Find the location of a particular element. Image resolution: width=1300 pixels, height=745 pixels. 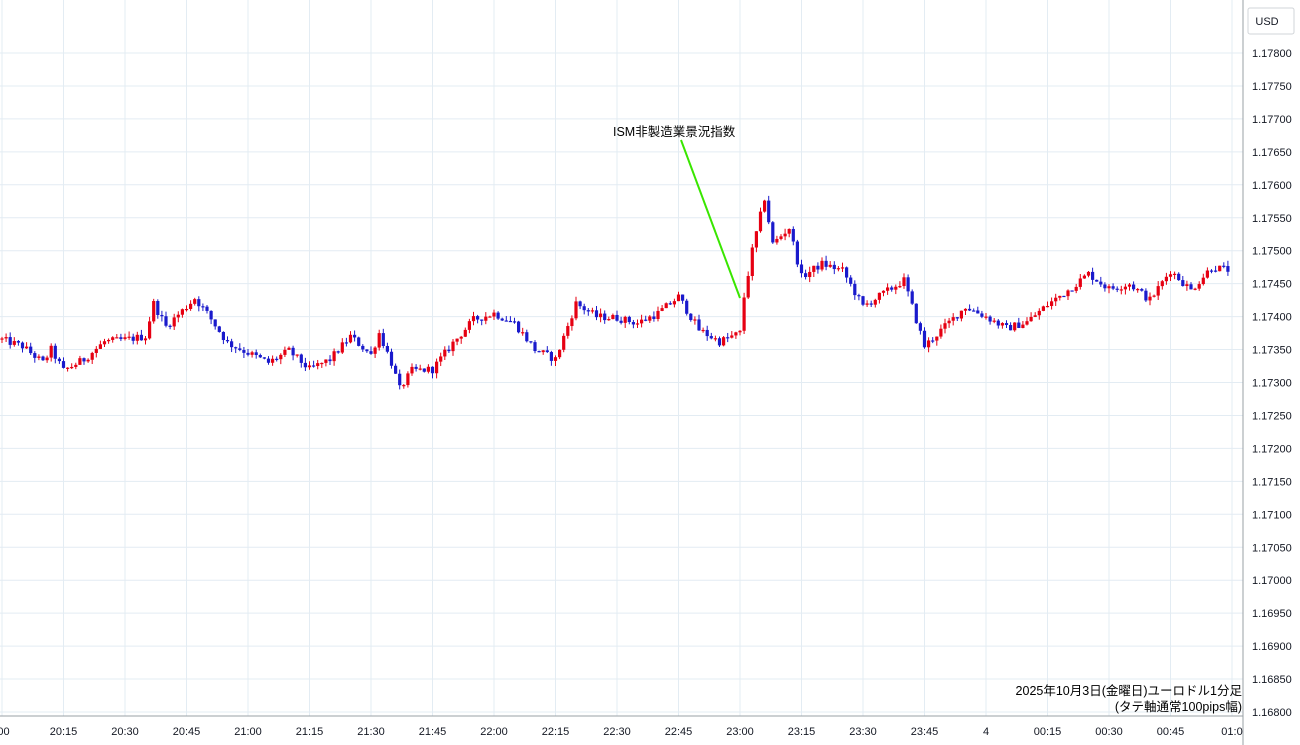

price-tick-label: 1.17250 is located at coordinates (1272, 416).